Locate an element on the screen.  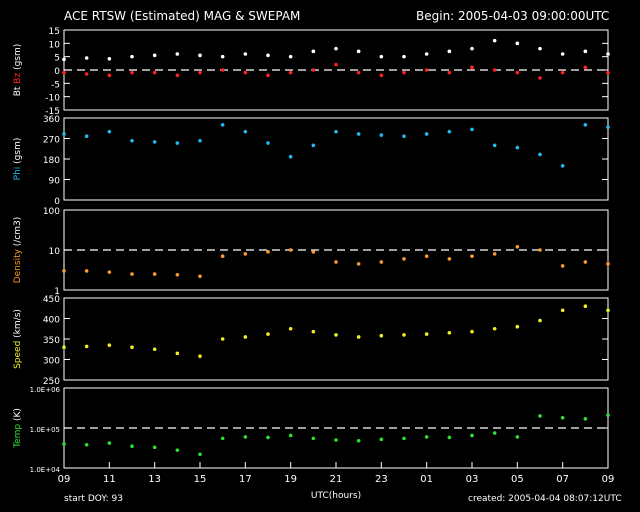
y-axis-label-part: Bt is located at coordinates (18, 91).